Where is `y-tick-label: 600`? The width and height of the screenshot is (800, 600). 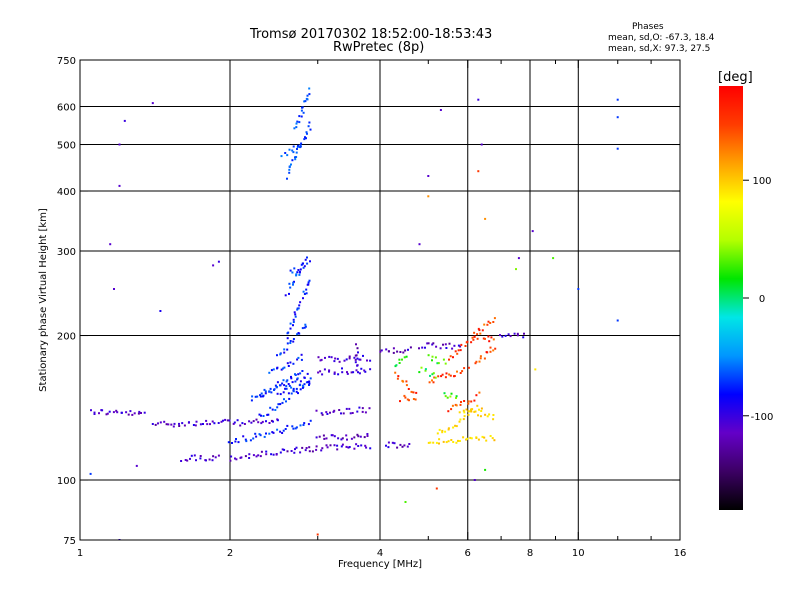
y-tick-label: 600 is located at coordinates (66, 108).